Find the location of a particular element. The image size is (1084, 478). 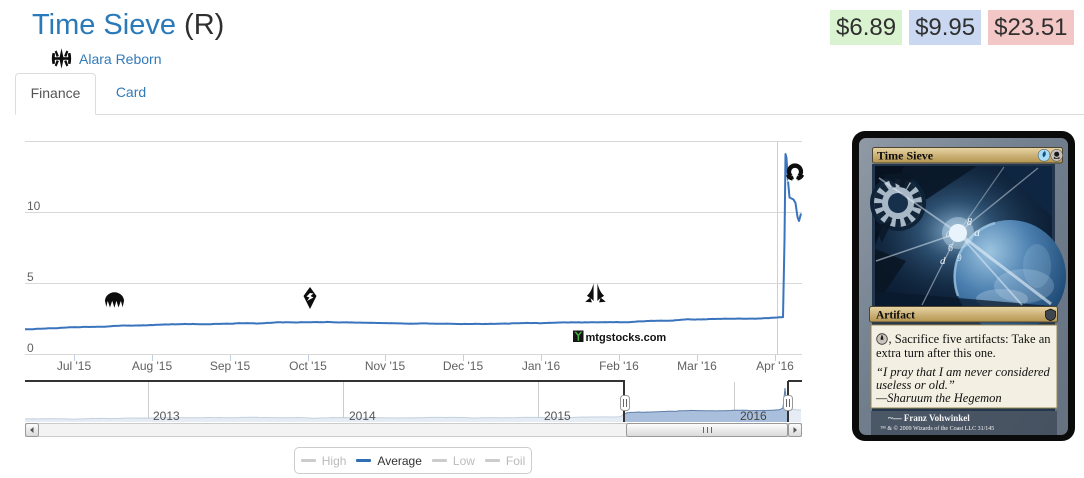

svg-text: 2016 is located at coordinates (753, 416).